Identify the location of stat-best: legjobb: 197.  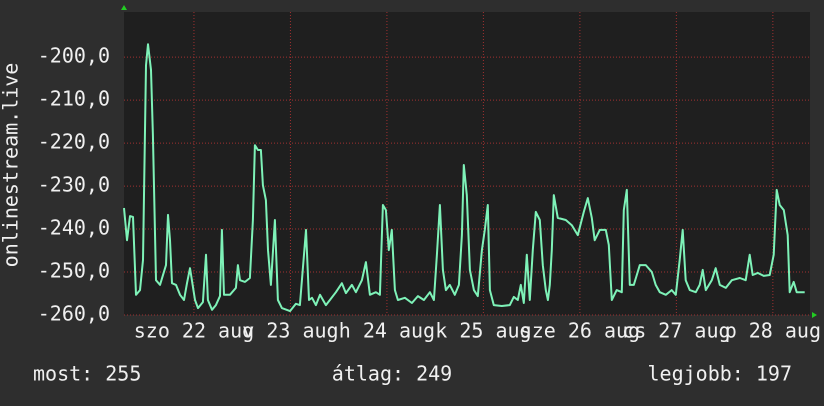
(720, 374).